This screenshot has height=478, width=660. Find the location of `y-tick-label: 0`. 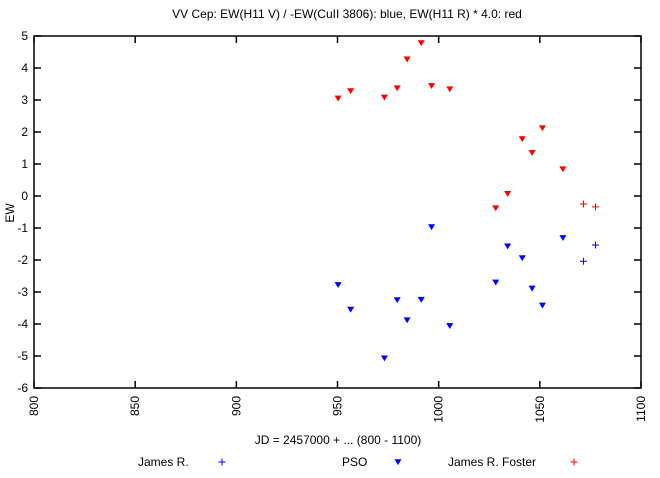

y-tick-label: 0 is located at coordinates (24, 196).